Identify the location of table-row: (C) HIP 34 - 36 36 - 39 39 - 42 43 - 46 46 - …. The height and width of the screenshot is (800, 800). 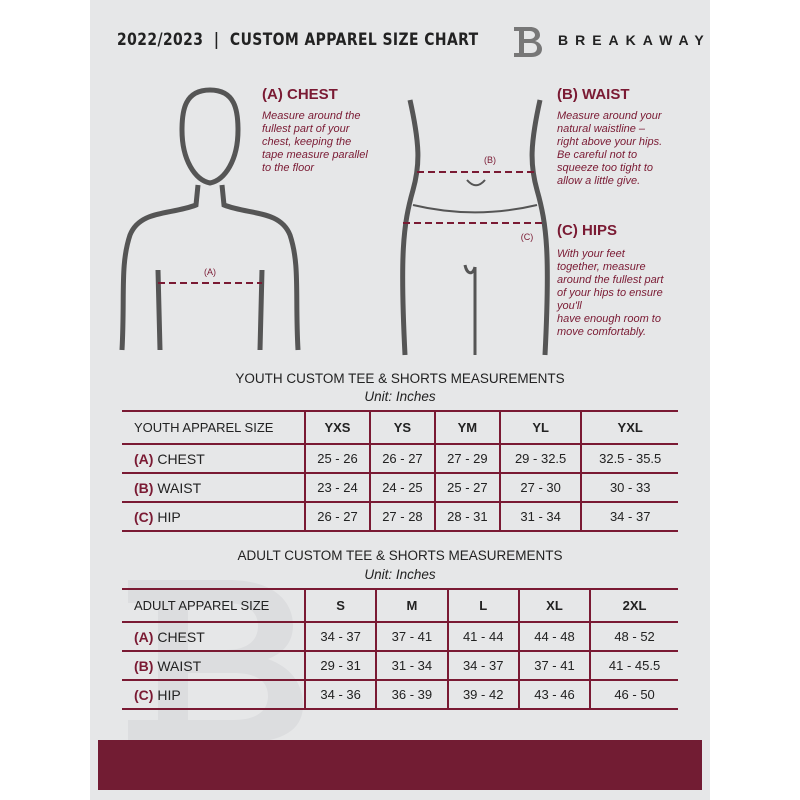
(400, 695).